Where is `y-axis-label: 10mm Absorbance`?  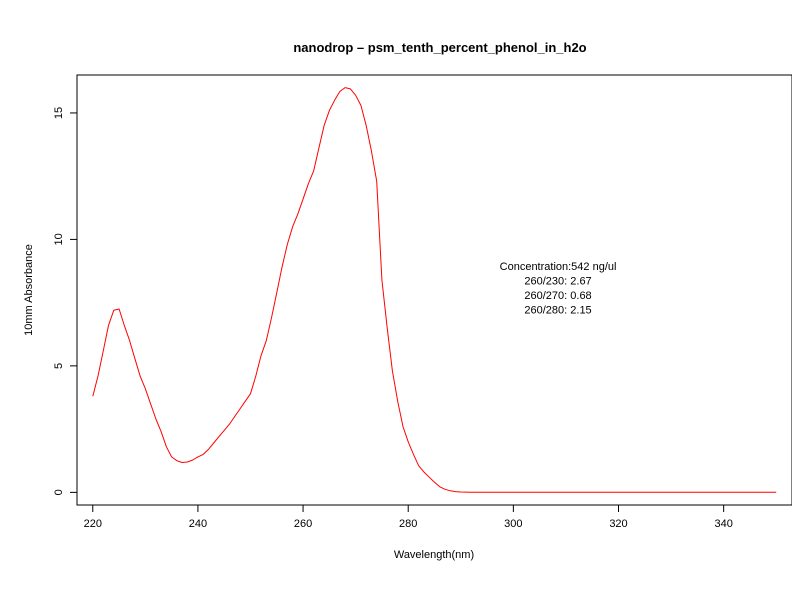 y-axis-label: 10mm Absorbance is located at coordinates (29, 290).